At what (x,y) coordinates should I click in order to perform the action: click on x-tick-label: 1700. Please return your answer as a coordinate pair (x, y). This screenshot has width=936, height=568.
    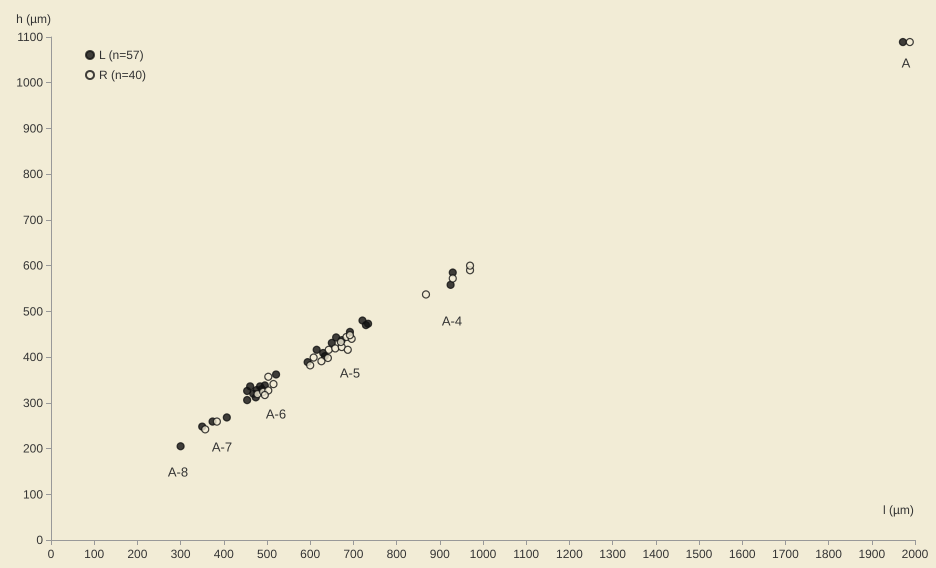
    Looking at the image, I should click on (786, 554).